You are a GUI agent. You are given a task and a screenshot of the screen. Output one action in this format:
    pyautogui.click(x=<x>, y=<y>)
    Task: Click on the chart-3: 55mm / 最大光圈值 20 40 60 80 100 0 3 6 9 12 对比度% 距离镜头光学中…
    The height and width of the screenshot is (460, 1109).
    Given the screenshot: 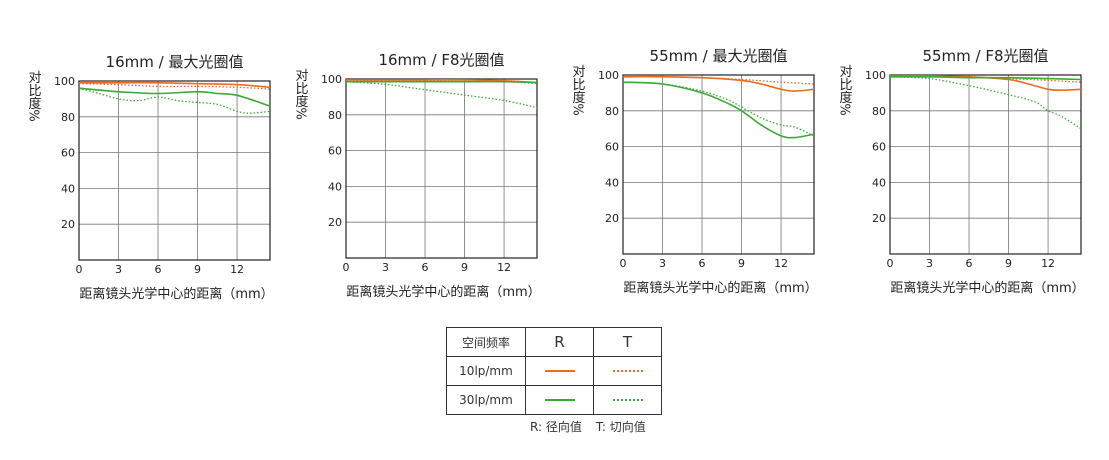 What is the action you would take?
    pyautogui.click(x=694, y=171)
    